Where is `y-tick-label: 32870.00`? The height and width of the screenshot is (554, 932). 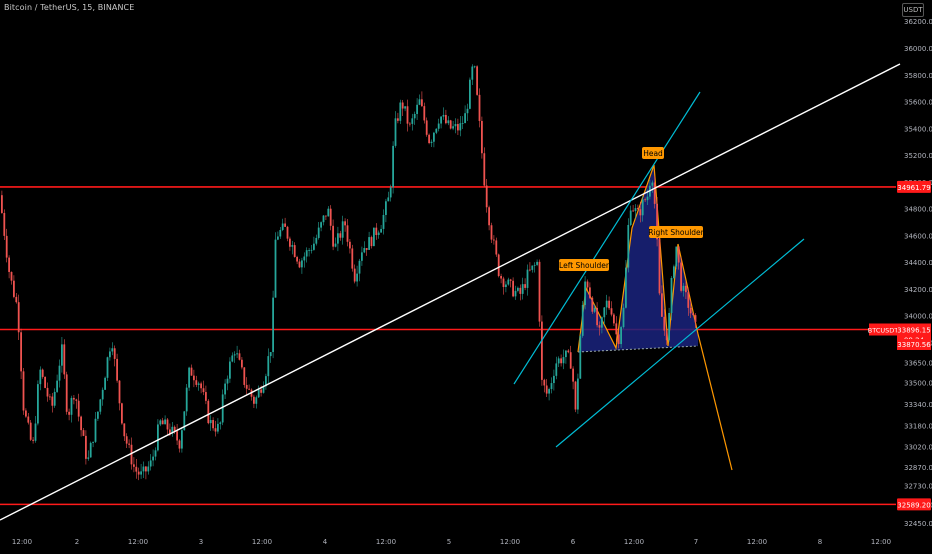 y-tick-label: 32870.00 is located at coordinates (918, 468).